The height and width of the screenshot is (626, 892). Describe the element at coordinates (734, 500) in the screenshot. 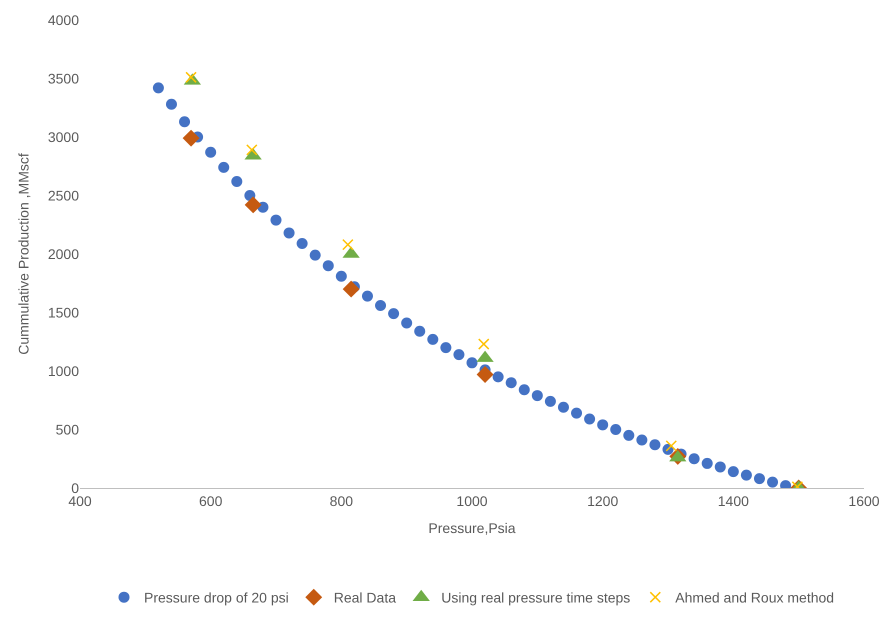

I see `x-tick-label: 1400` at that location.